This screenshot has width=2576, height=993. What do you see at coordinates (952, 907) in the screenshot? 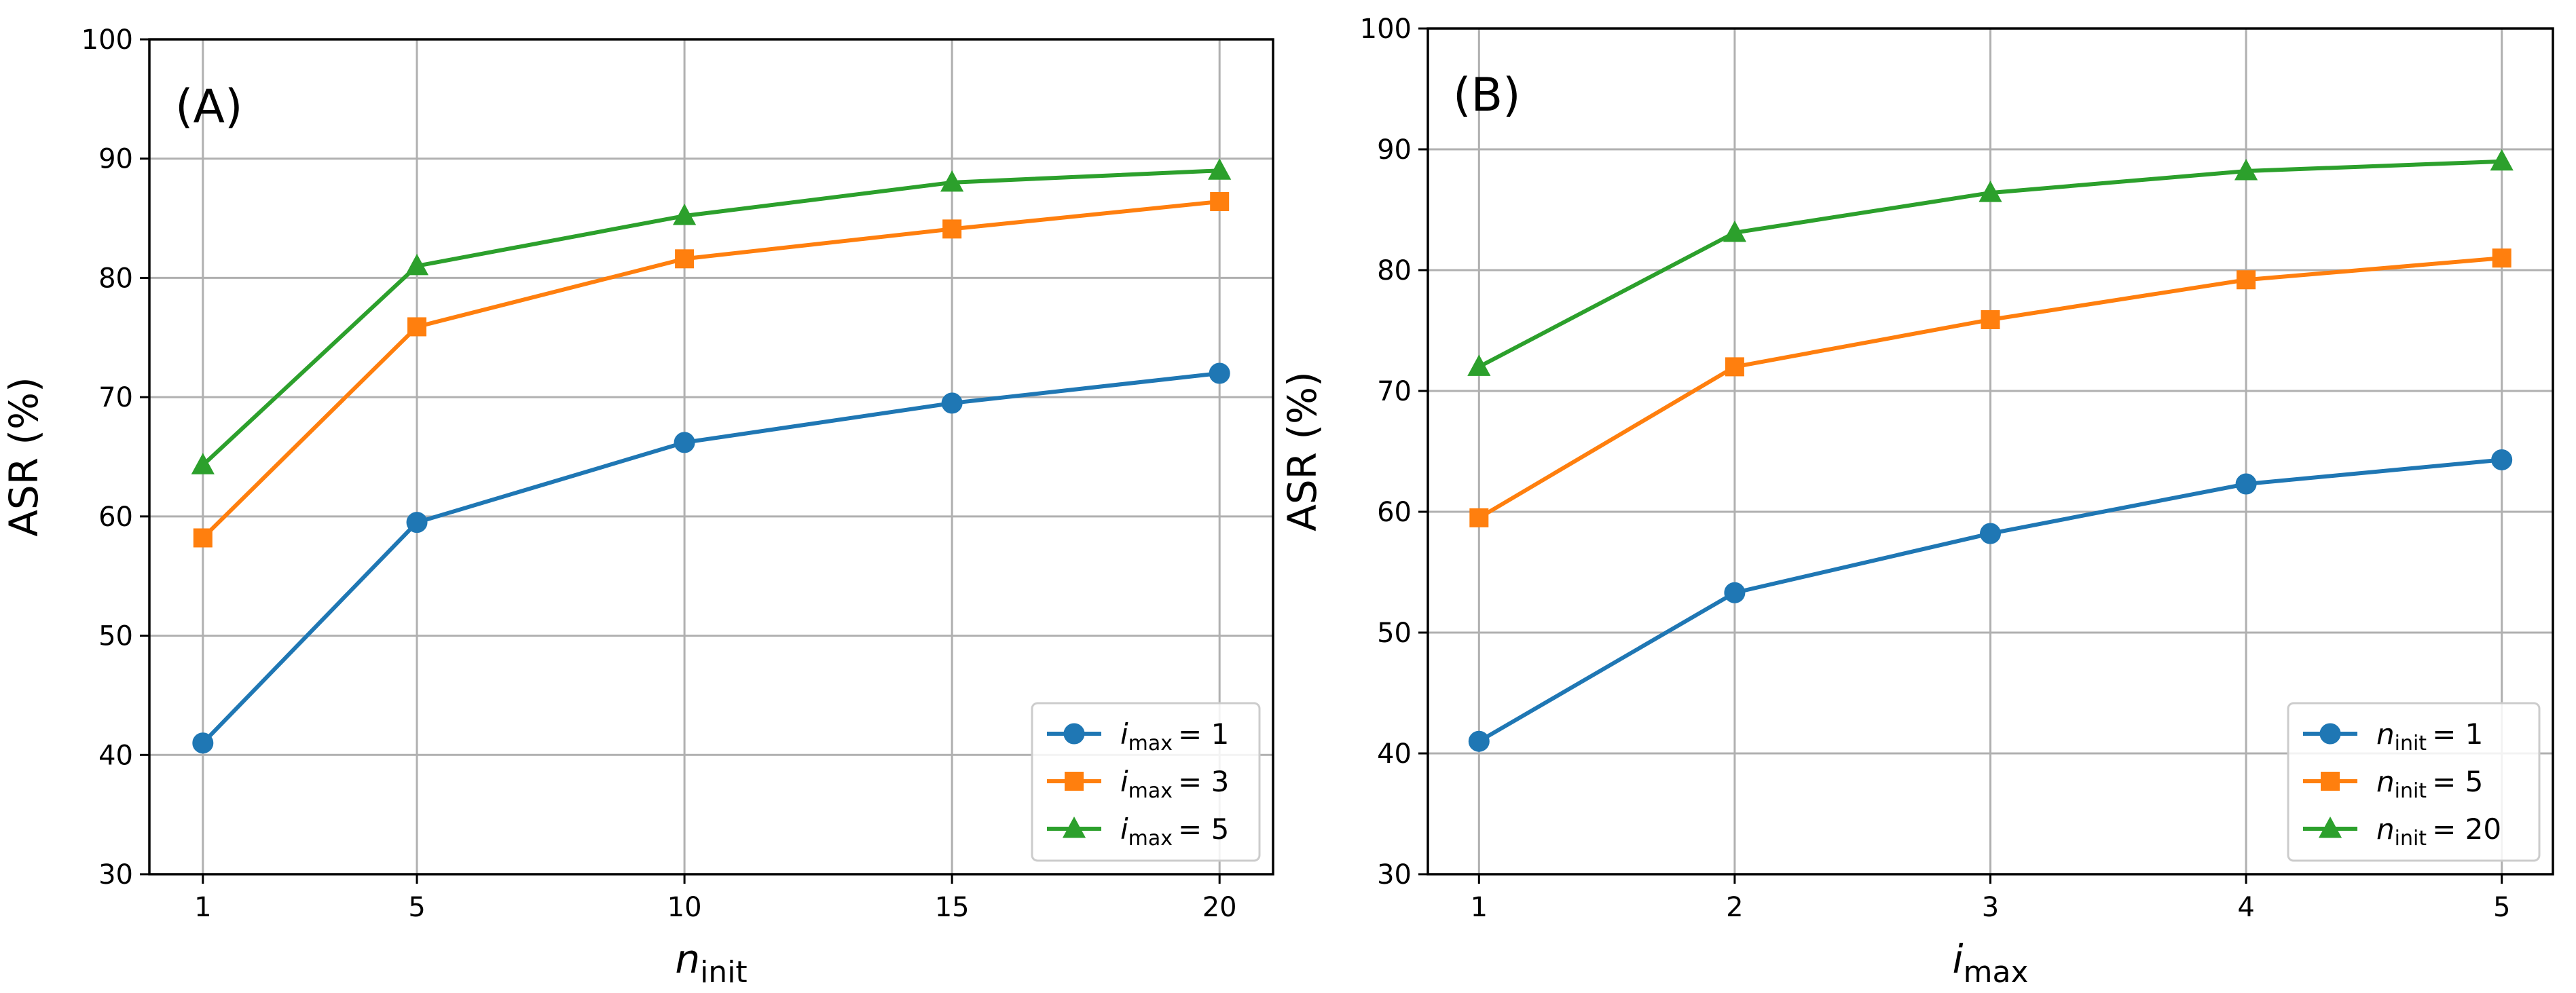
I see `x-tick-label: 15` at bounding box center [952, 907].